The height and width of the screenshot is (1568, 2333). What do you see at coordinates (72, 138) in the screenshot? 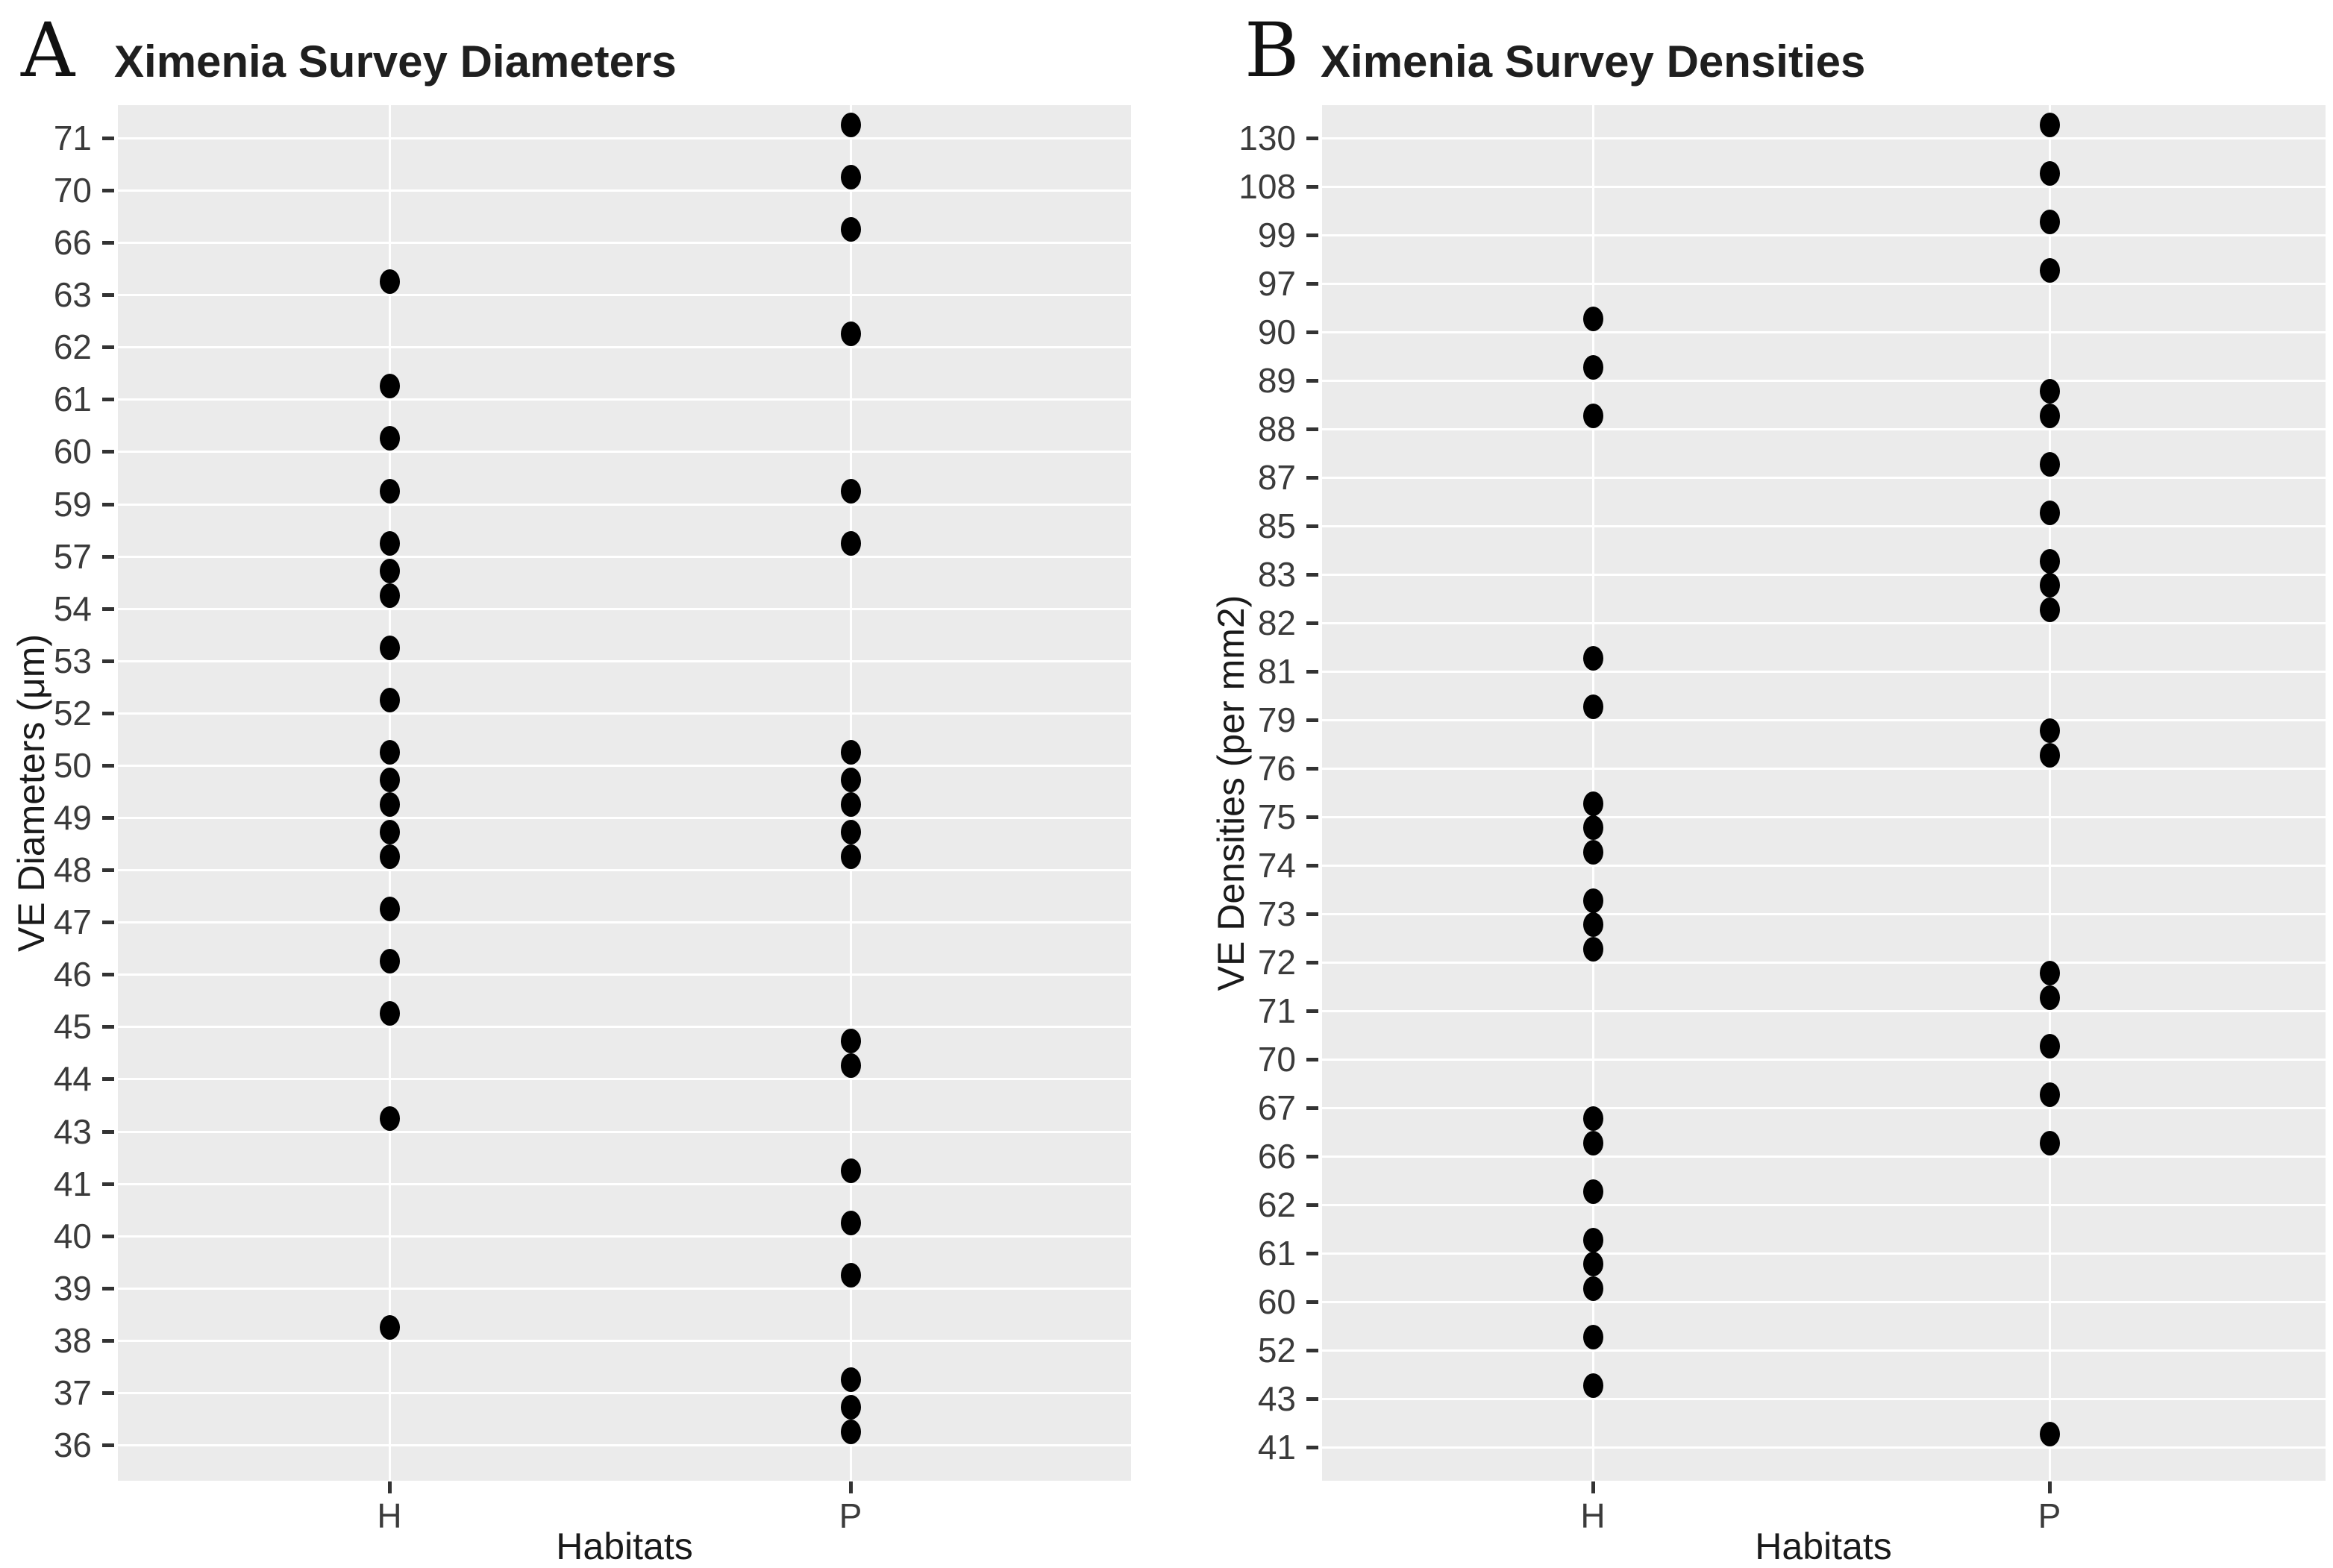
I see `y-tick-label: 71` at bounding box center [72, 138].